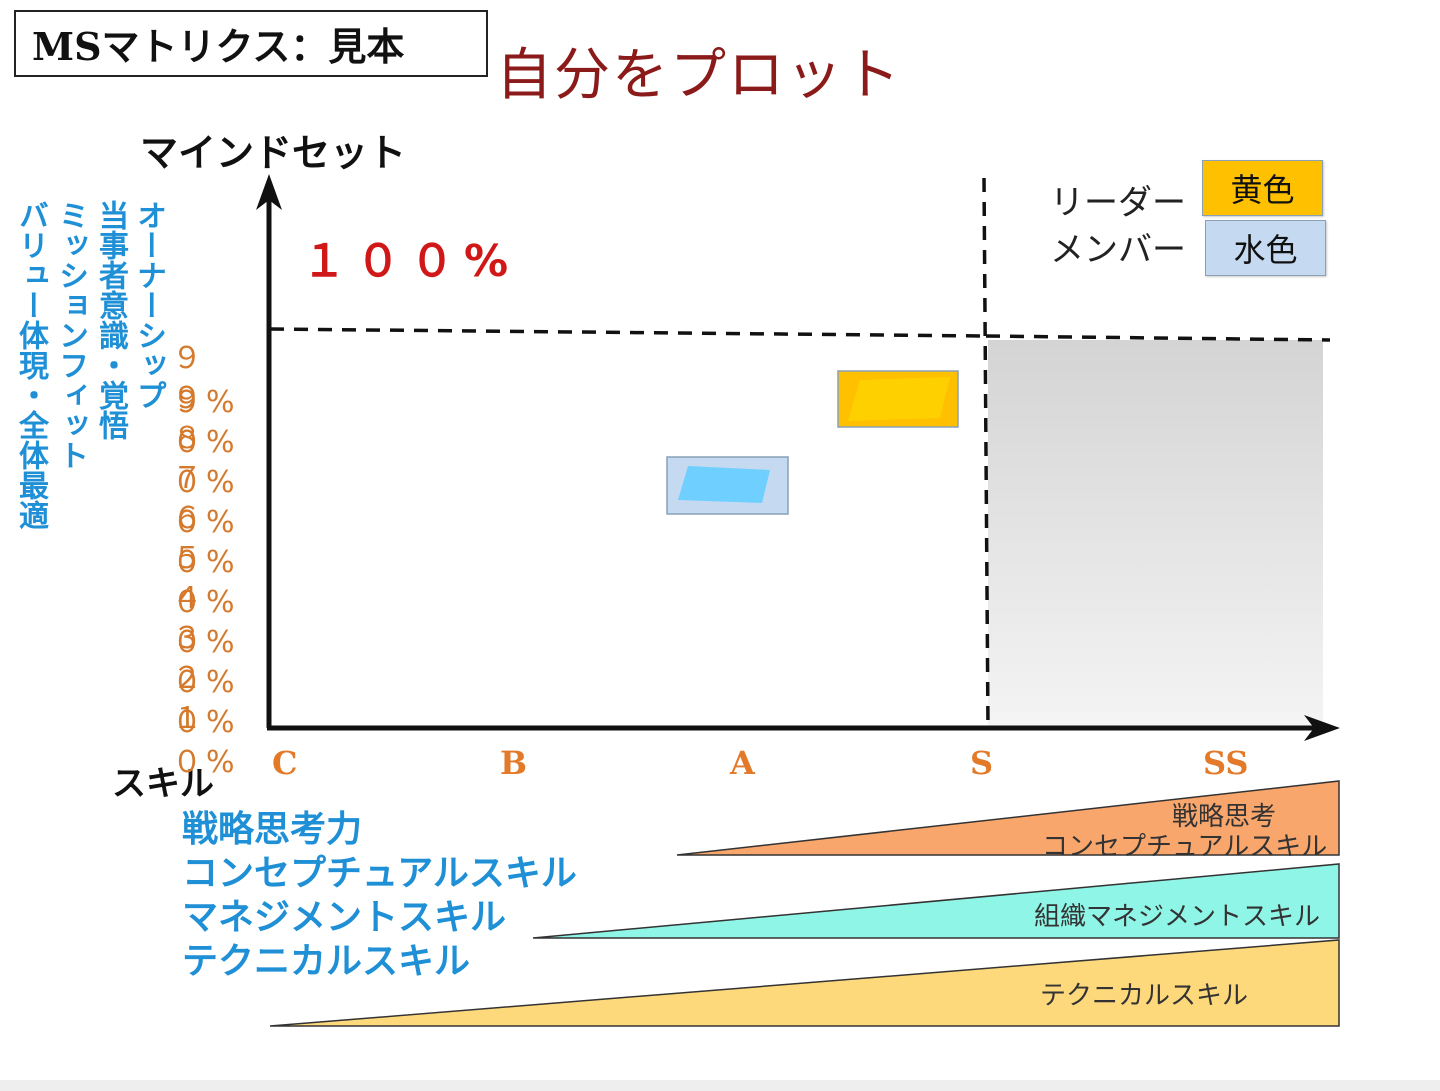 This screenshot has width=1440, height=1091. I want to click on x-axis-title: スキル, so click(163, 784).